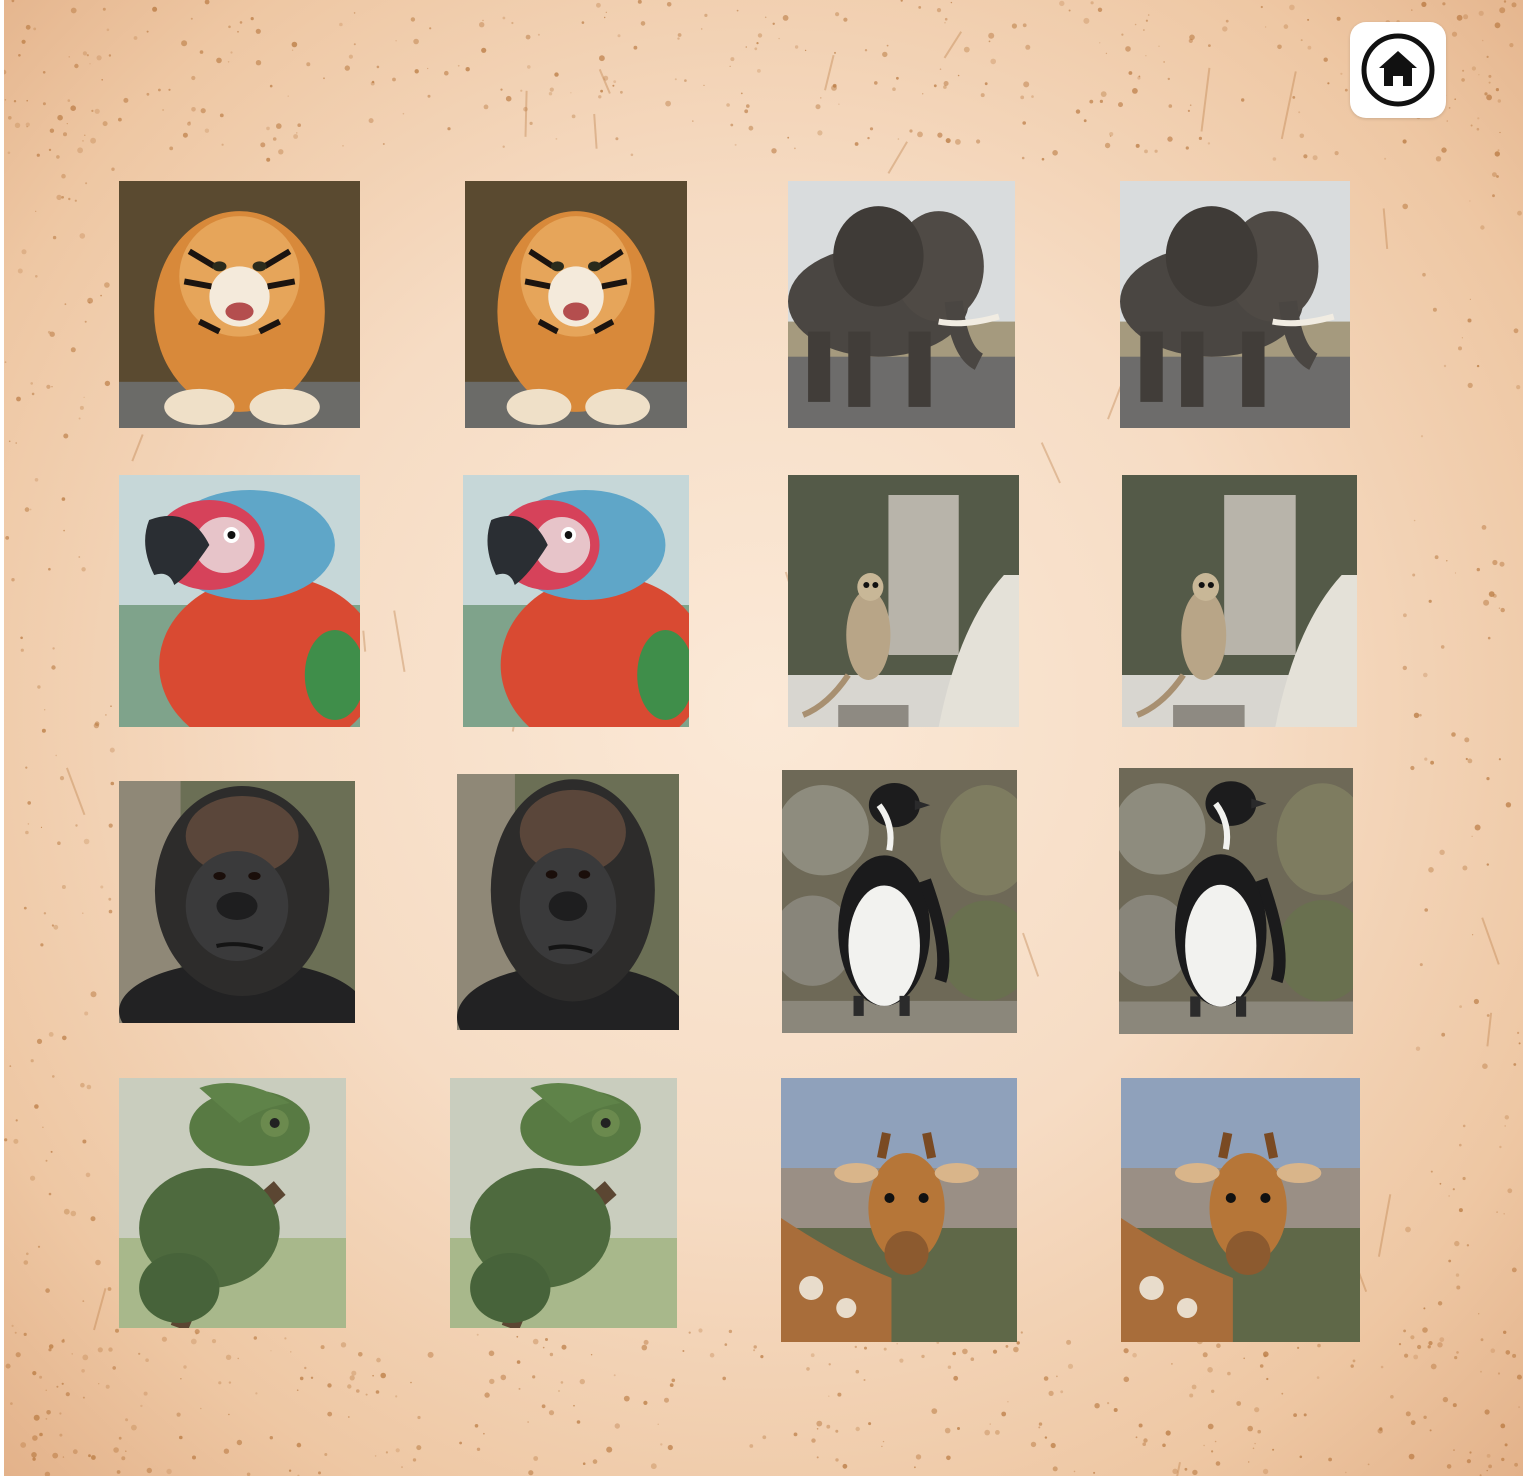  I want to click on home-icon, so click(1398, 70).